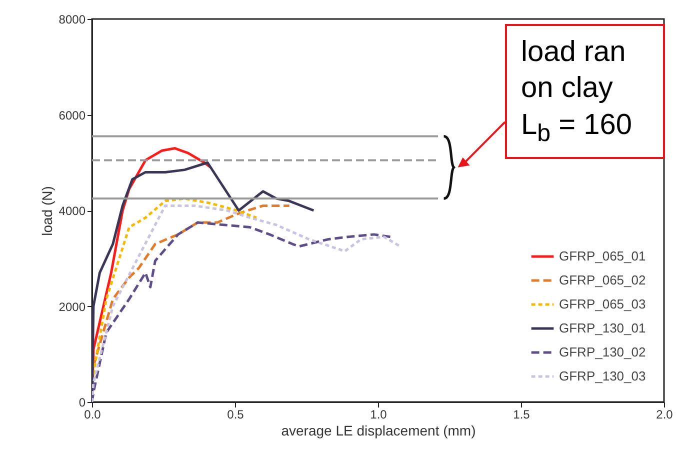 The height and width of the screenshot is (456, 681). What do you see at coordinates (378, 430) in the screenshot?
I see `x-axis-title: average LE displacement (mm)` at bounding box center [378, 430].